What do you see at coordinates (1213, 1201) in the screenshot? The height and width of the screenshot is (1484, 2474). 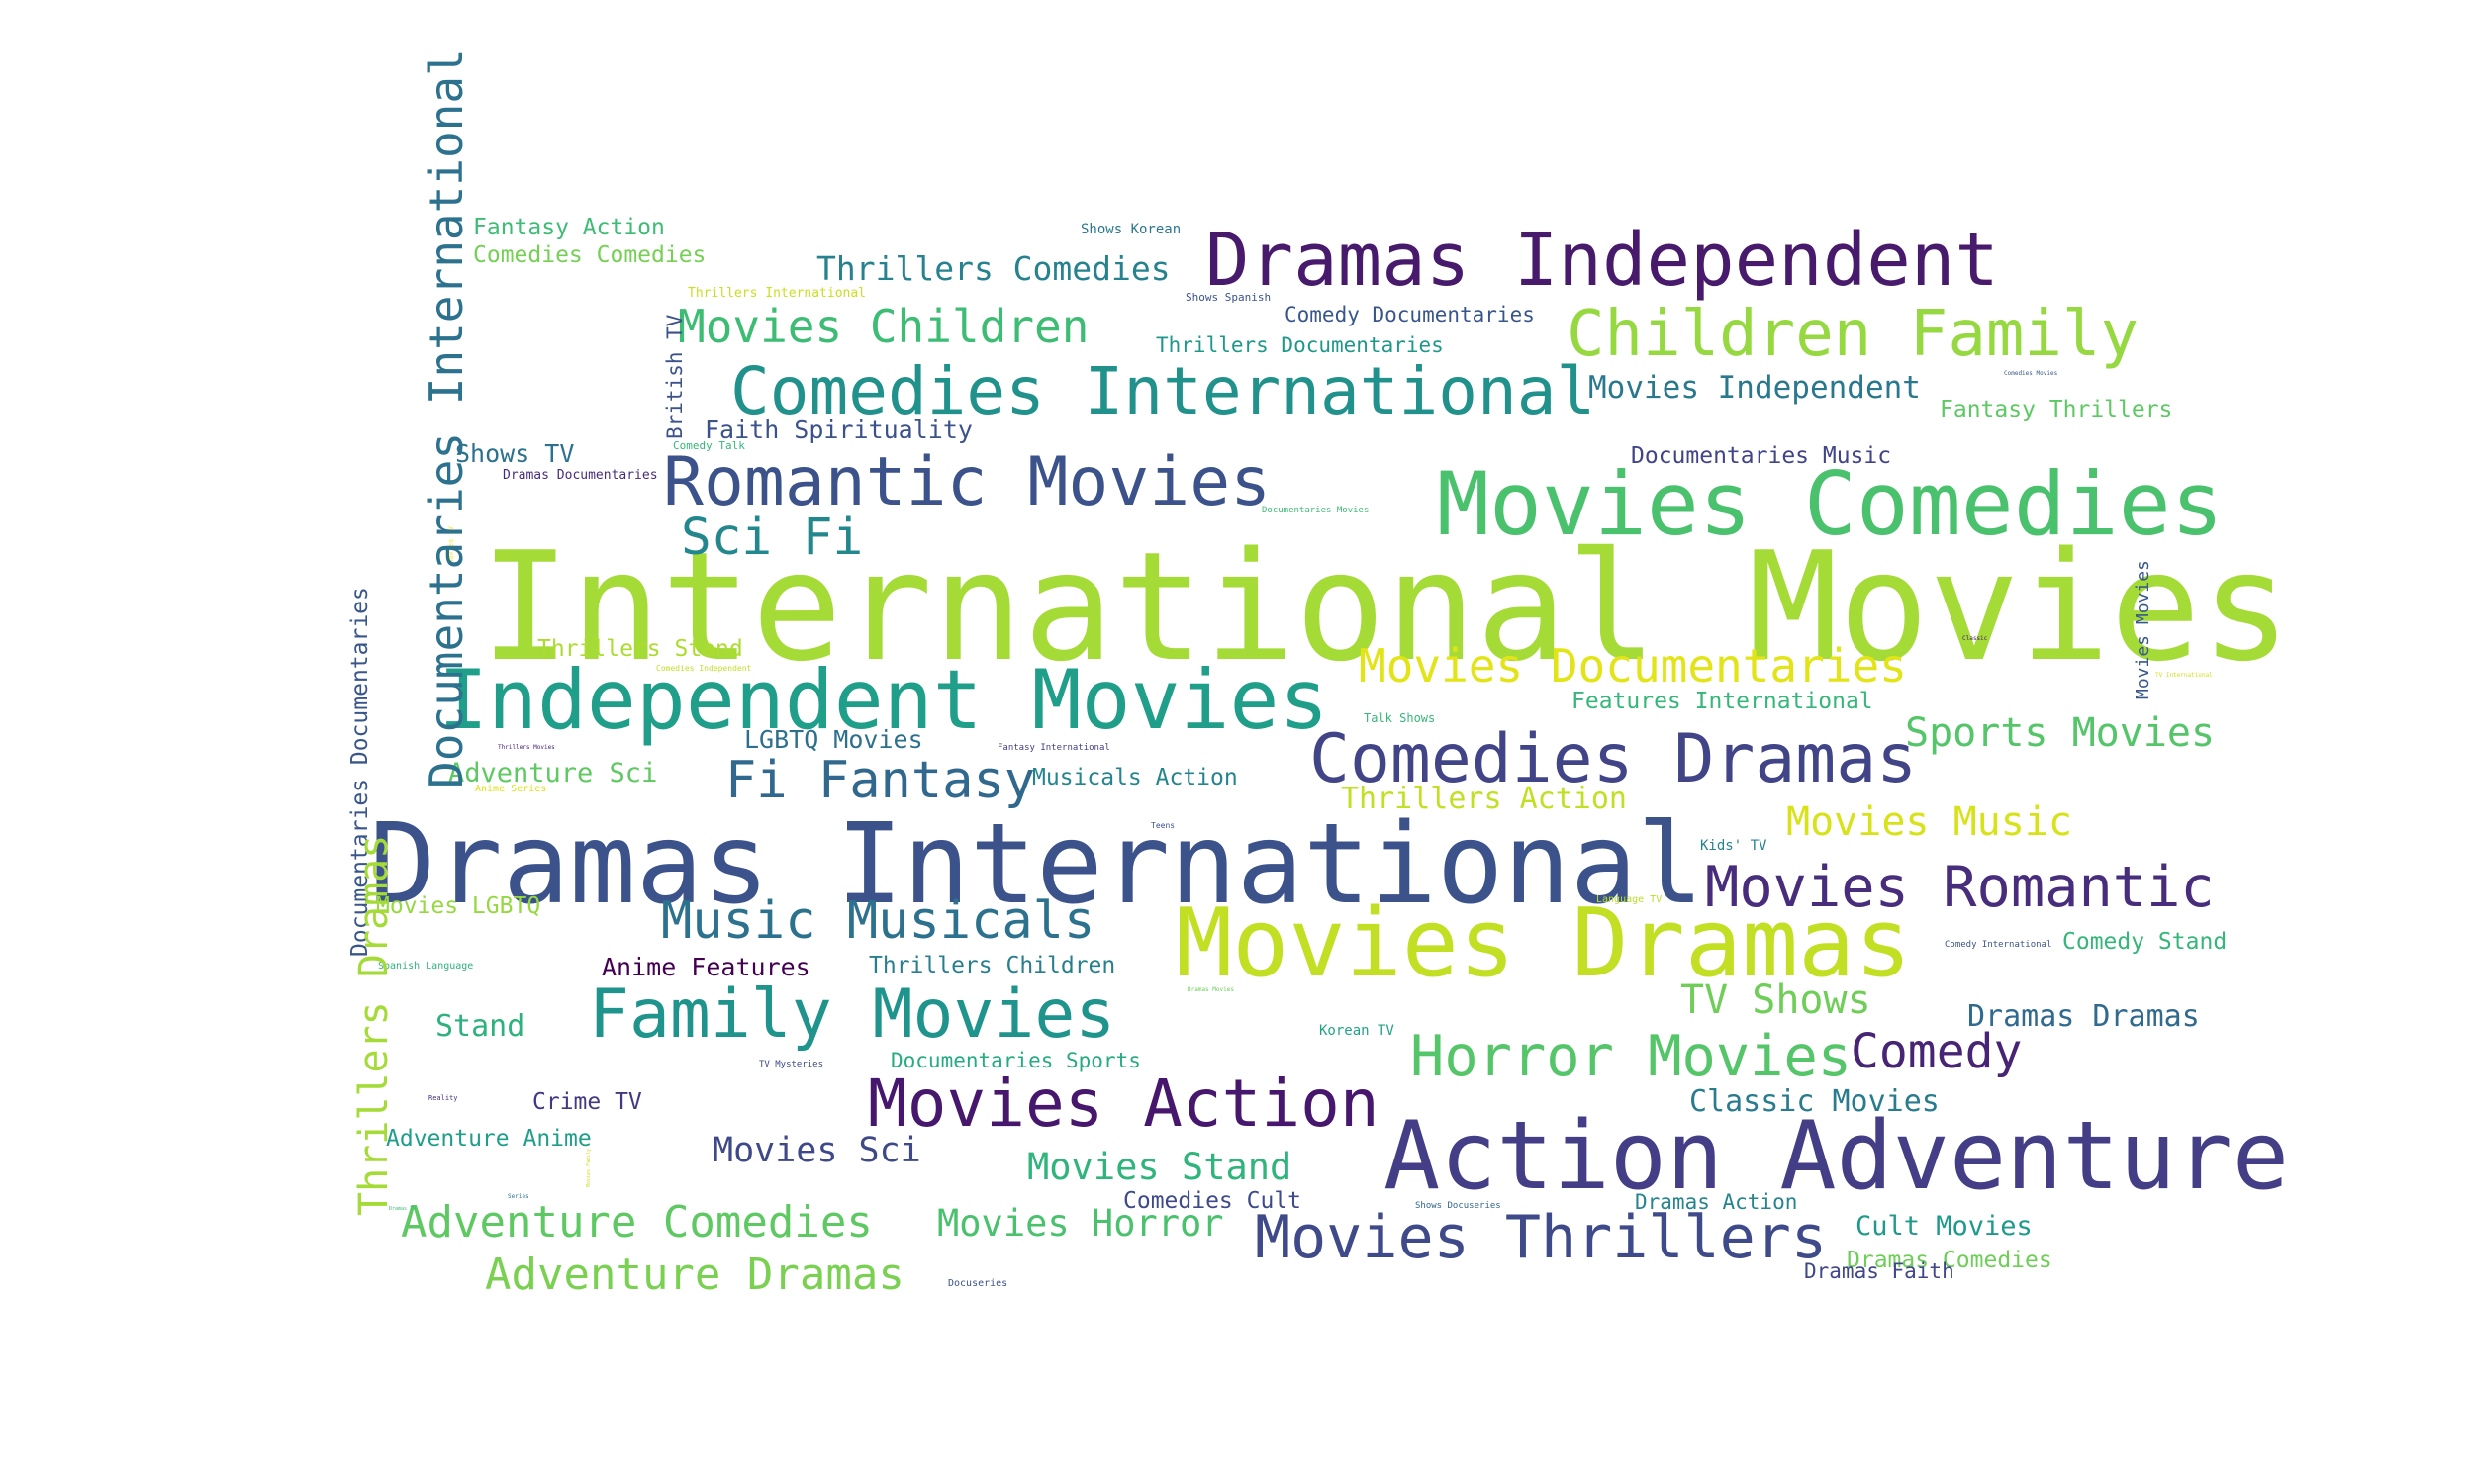 I see `word-comedies-cult: Comedies Cult` at bounding box center [1213, 1201].